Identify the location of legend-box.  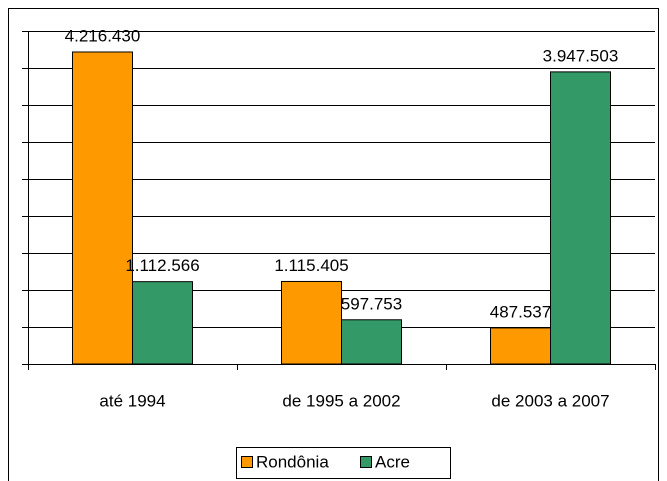
(343, 463).